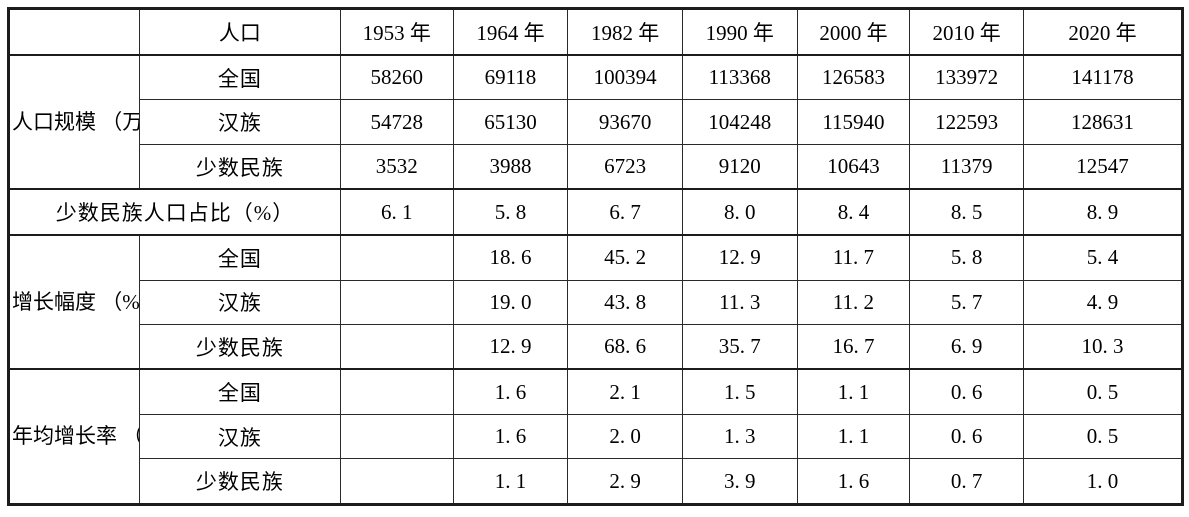  Describe the element at coordinates (625, 212) in the screenshot. I see `data-cell: 6. 7` at that location.